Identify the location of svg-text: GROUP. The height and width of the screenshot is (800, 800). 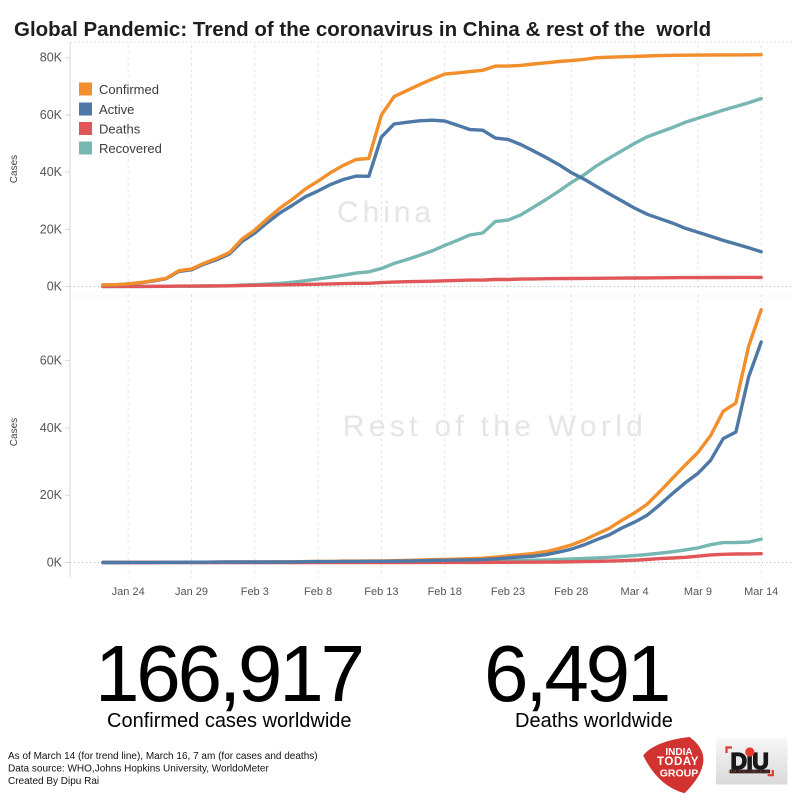
(679, 773).